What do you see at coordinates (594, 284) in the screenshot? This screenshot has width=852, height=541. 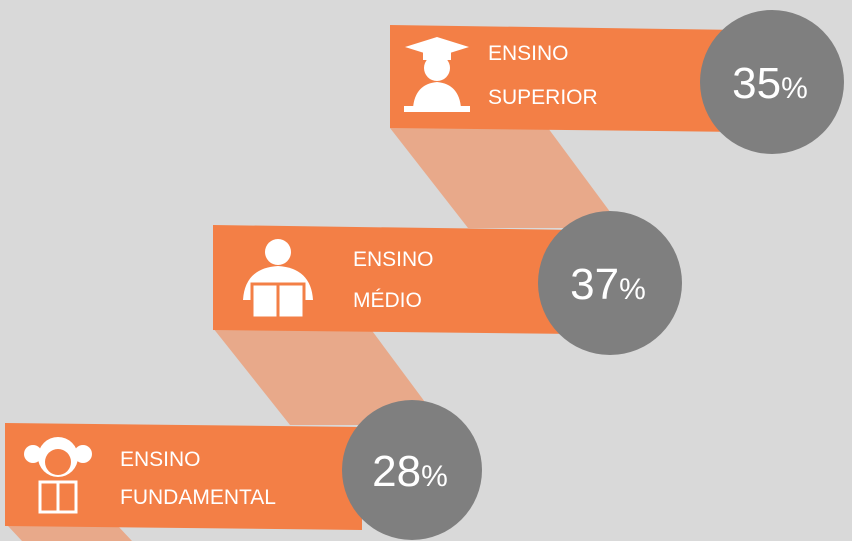 I see `value-number: 37` at bounding box center [594, 284].